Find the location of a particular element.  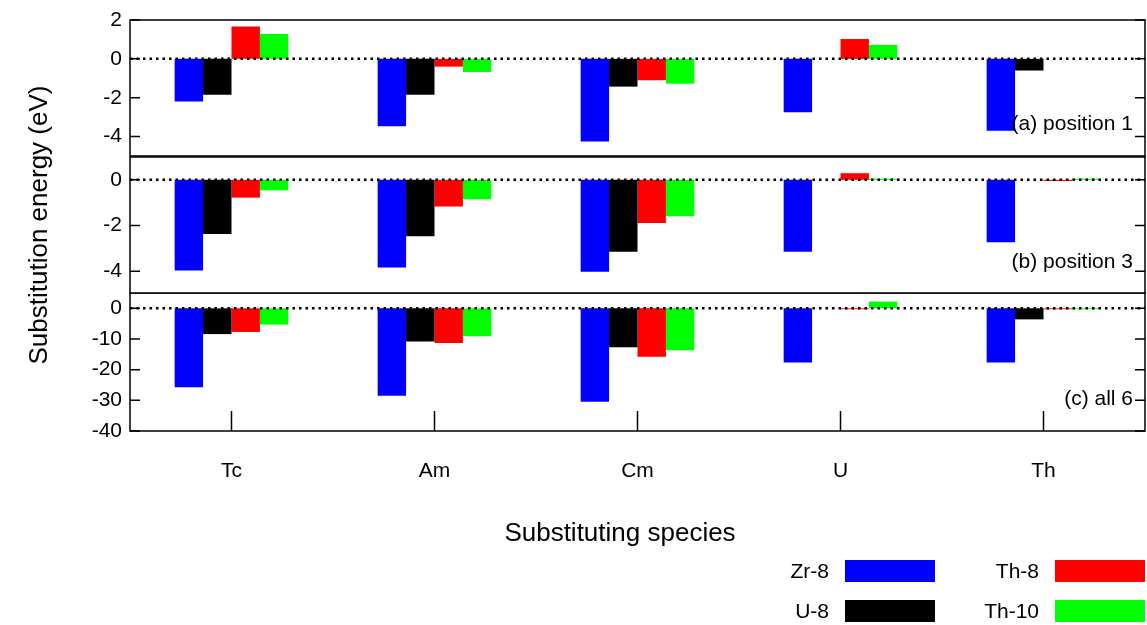

y-tick-label: -20 is located at coordinates (106, 368).